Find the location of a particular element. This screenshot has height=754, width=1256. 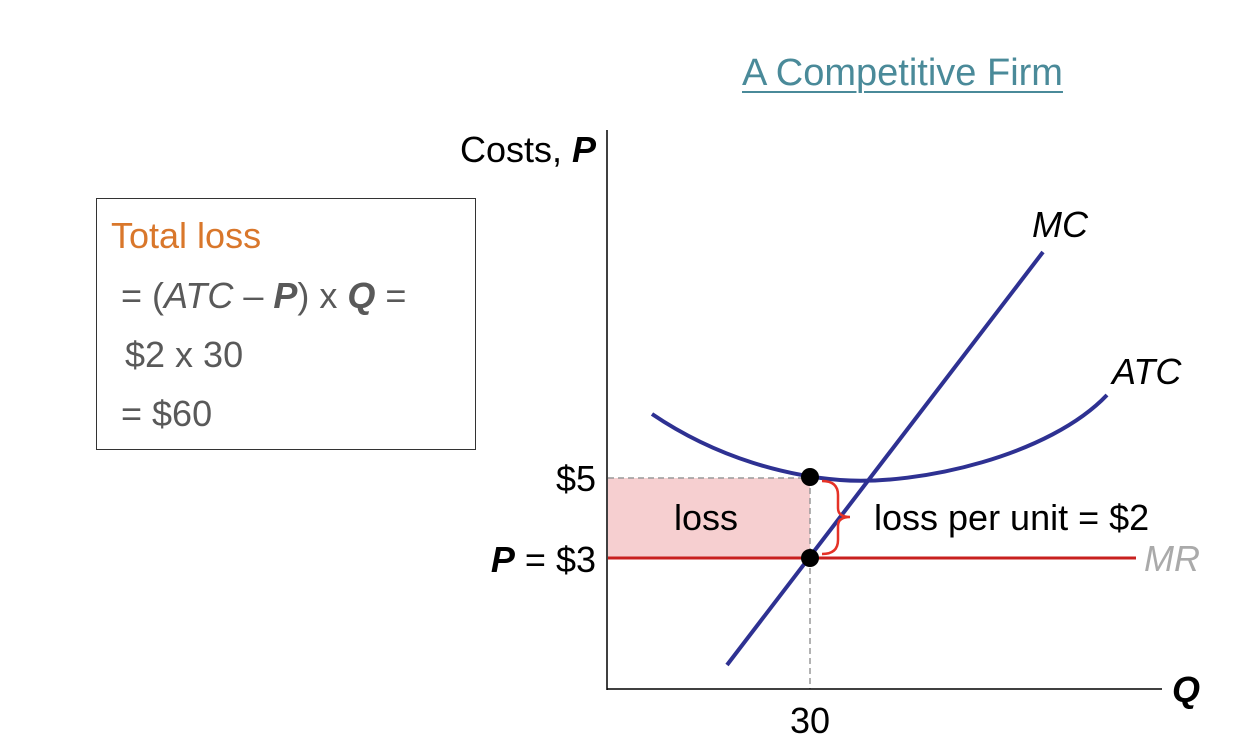

y-axis-label: Costs, P is located at coordinates (528, 149).